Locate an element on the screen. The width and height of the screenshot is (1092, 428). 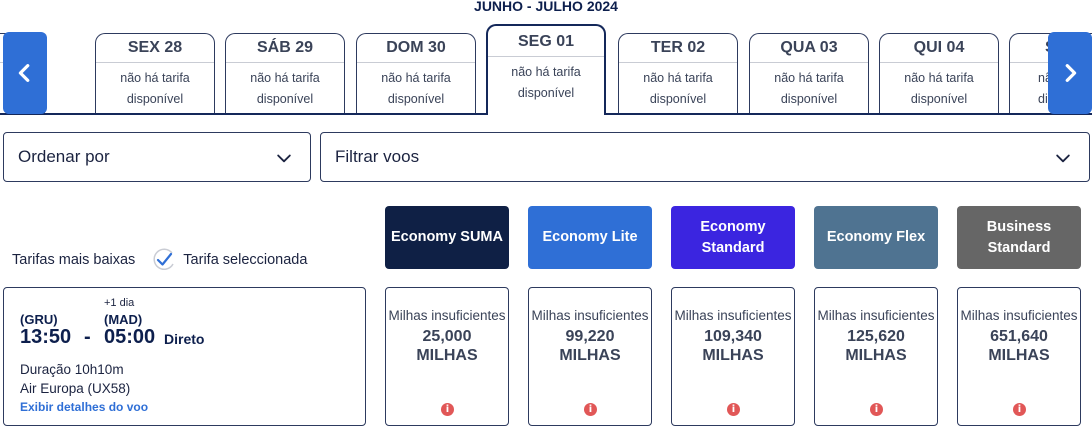
date-label: DOM 30 is located at coordinates (416, 47).